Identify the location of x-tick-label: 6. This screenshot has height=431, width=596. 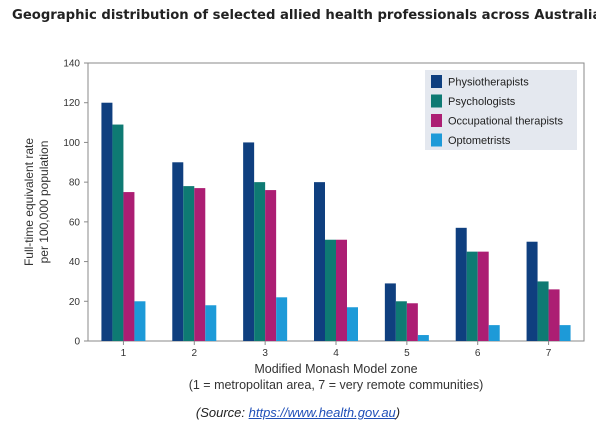
(478, 353).